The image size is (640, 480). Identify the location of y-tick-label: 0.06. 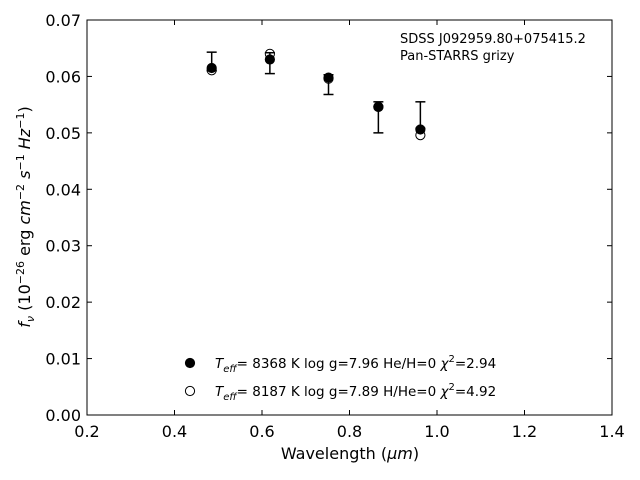
(63, 76).